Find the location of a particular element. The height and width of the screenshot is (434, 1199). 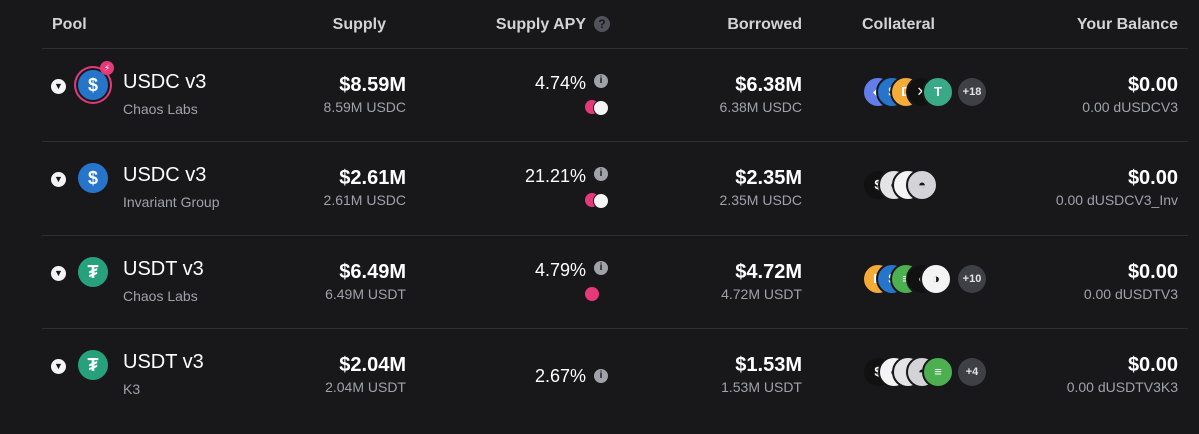

tether-gold-icon: T is located at coordinates (938, 92).